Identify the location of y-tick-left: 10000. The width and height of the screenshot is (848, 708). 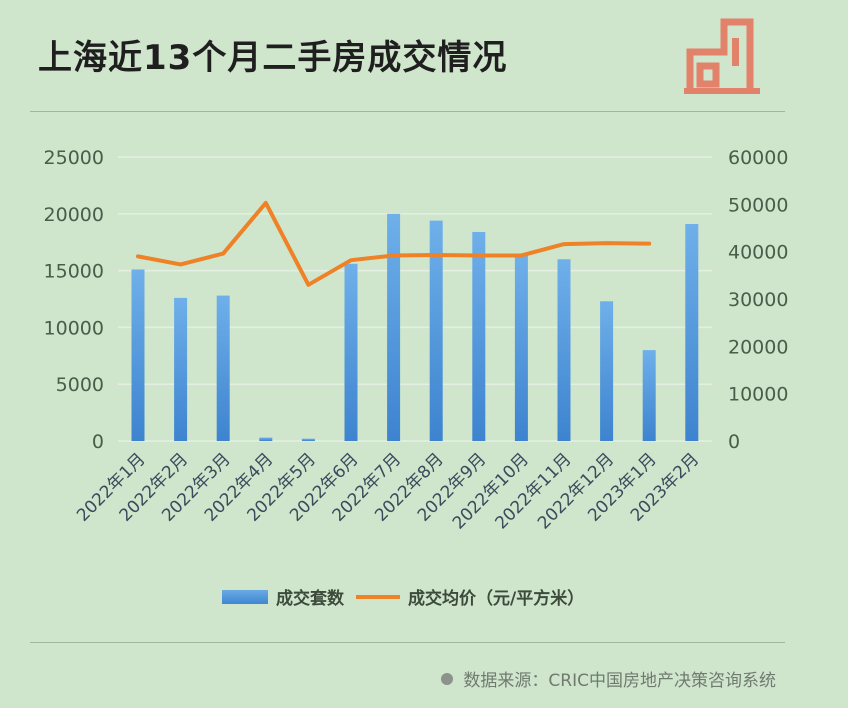
(74, 328).